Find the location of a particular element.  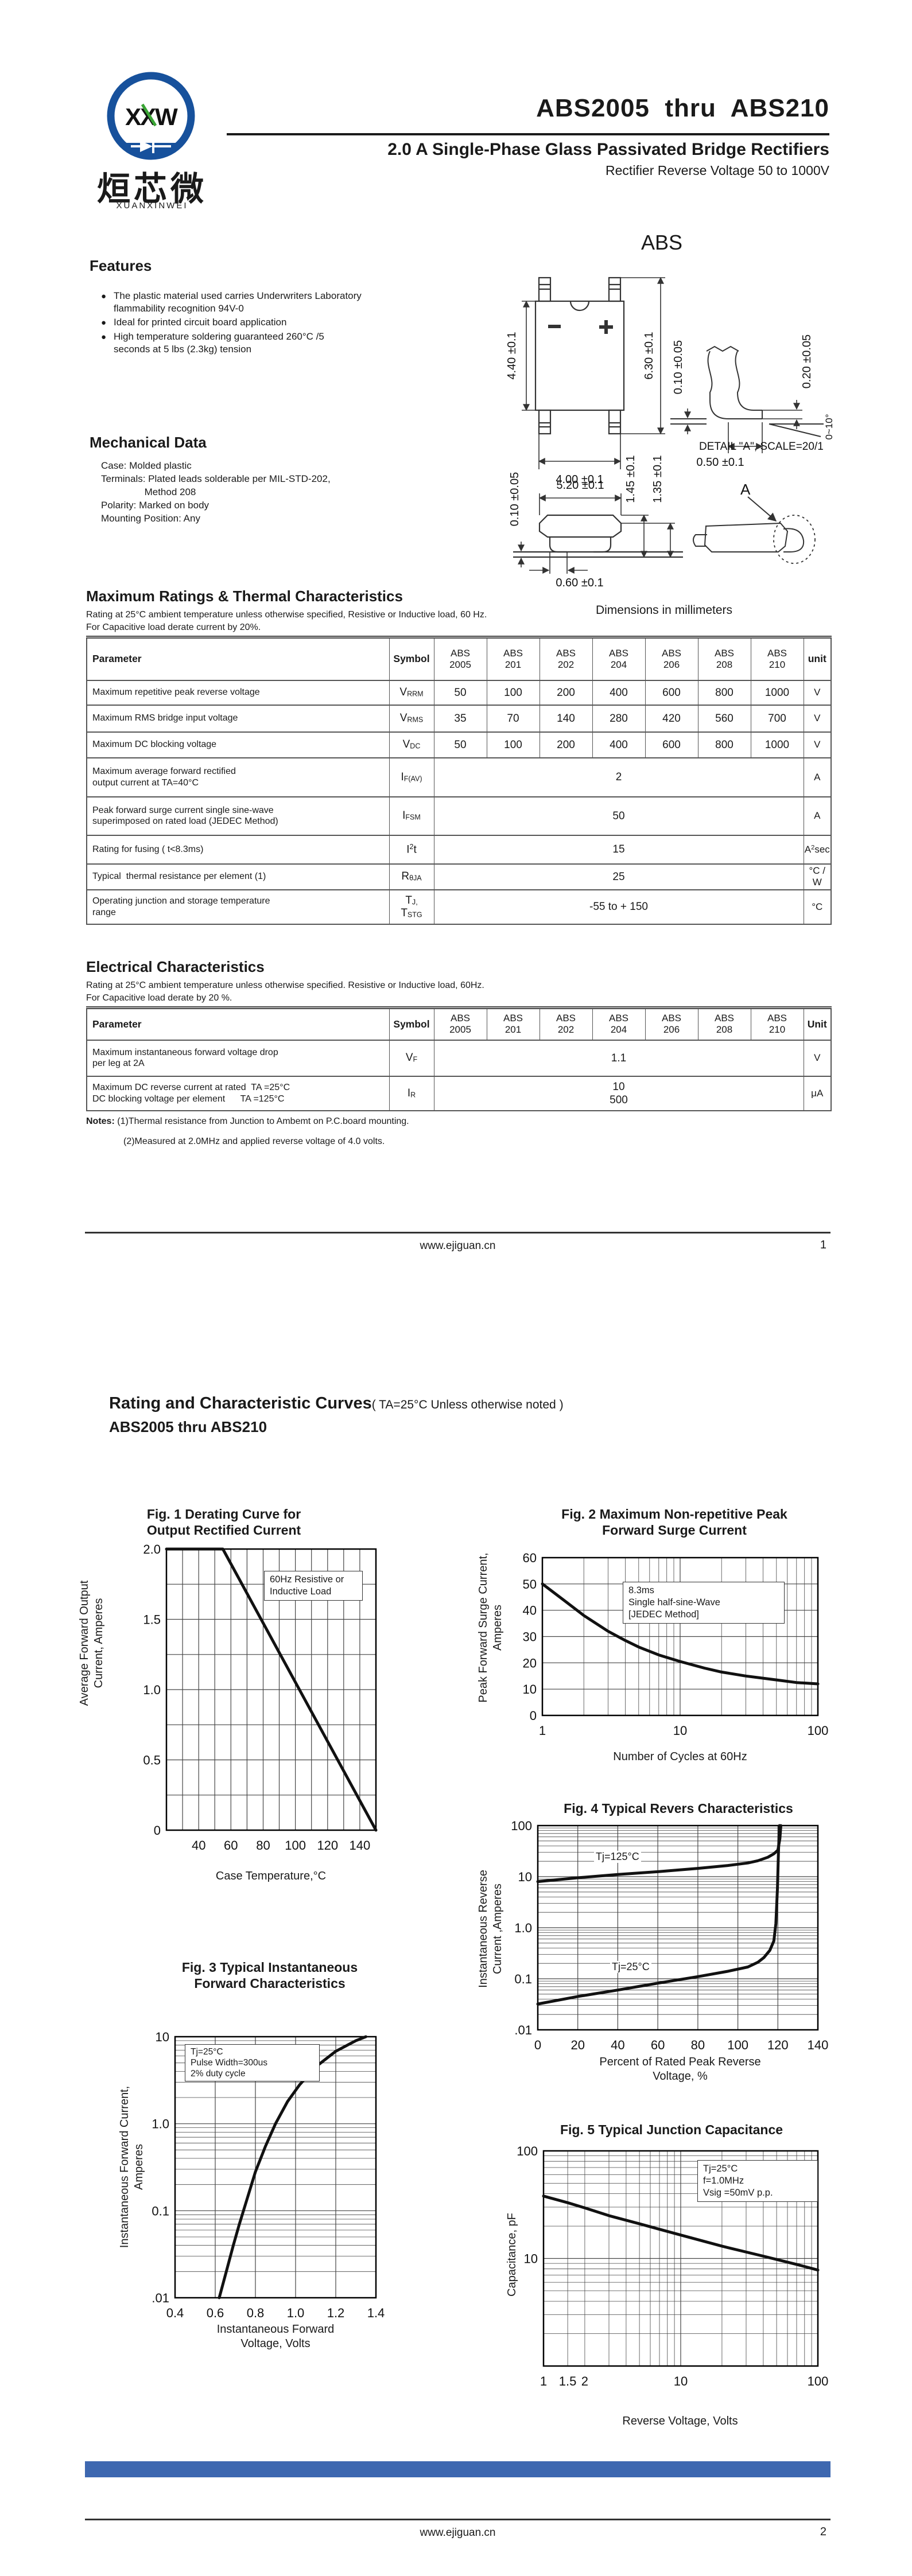

fig4-plot: 0 20 40 60 80 100 120 140 100 10 1.0 0.1 .01 is located at coordinates (669, 1936).